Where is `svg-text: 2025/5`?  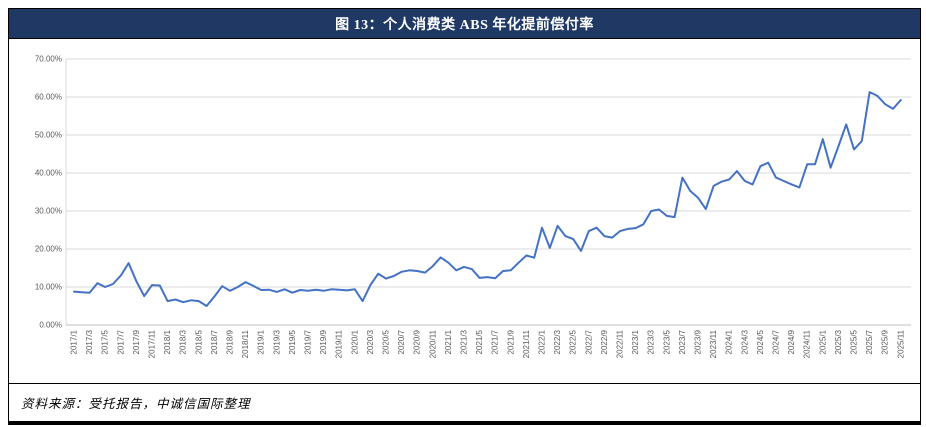
svg-text: 2025/5 is located at coordinates (854, 341).